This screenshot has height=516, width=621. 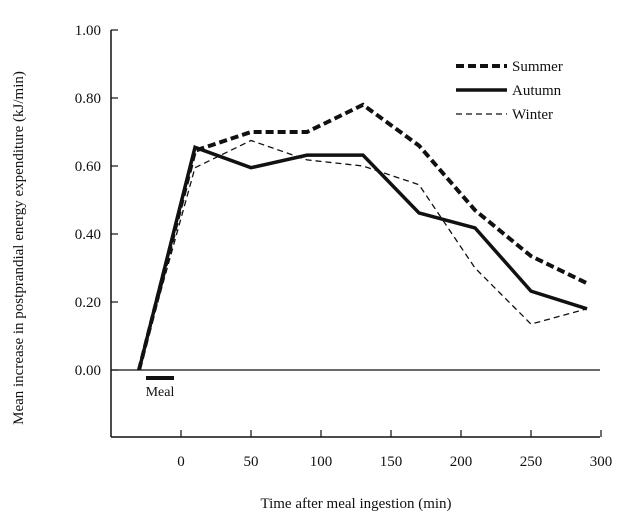 What do you see at coordinates (88, 31) in the screenshot?
I see `y-tick-label: 1.00` at bounding box center [88, 31].